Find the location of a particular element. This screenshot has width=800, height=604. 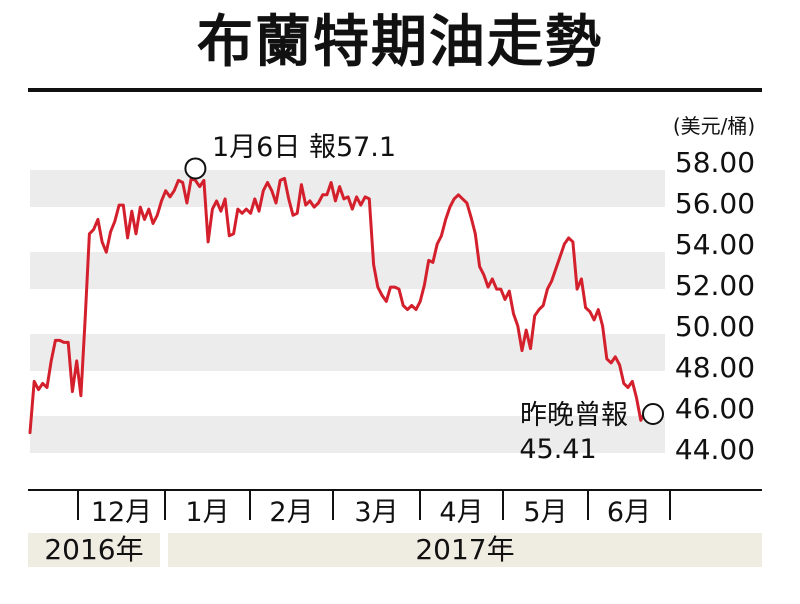

x-tick-label: 6月 is located at coordinates (629, 512).